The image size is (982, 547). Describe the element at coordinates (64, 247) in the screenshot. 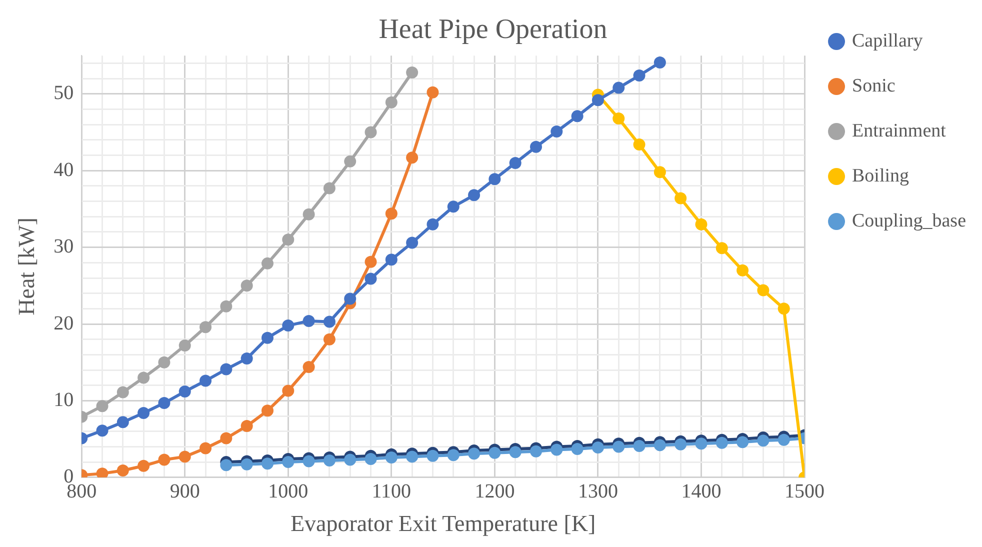

I see `y-tick-label: 30` at that location.